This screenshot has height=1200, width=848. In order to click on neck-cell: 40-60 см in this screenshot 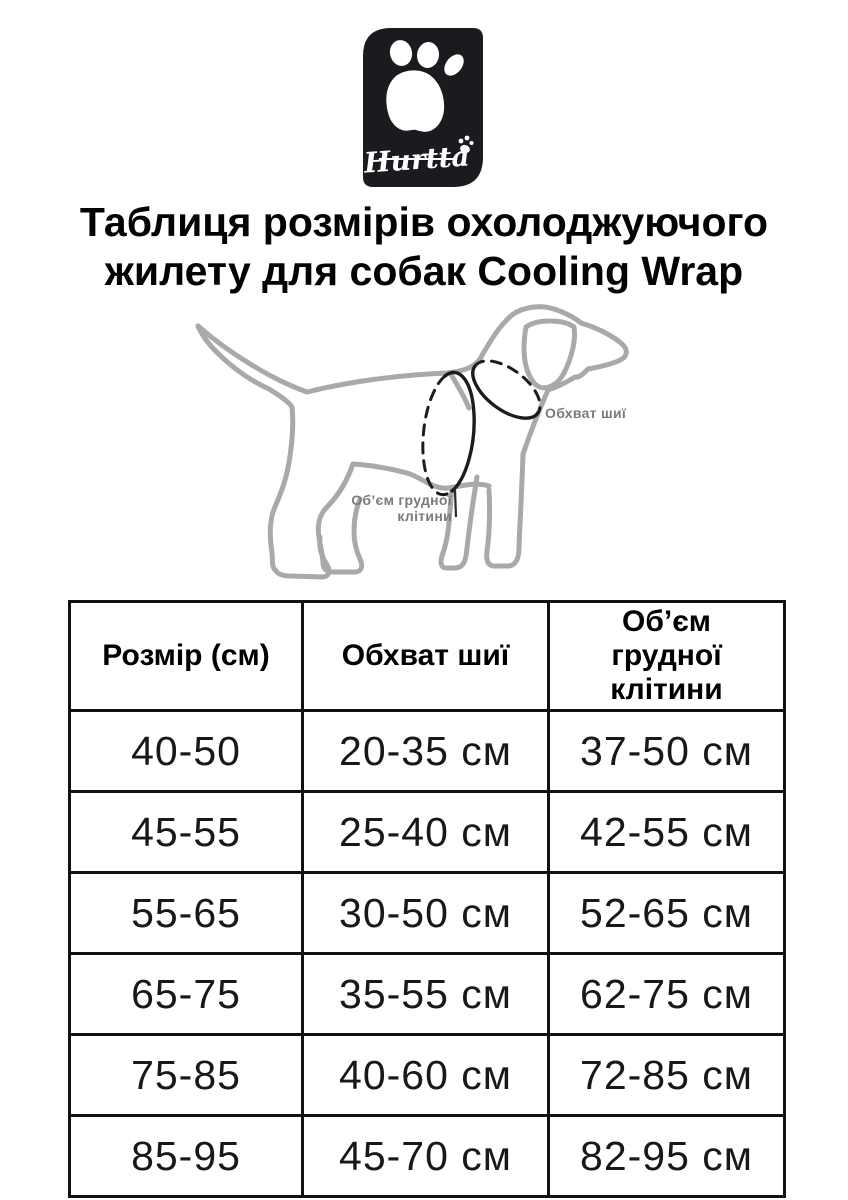, I will do `click(425, 1075)`.